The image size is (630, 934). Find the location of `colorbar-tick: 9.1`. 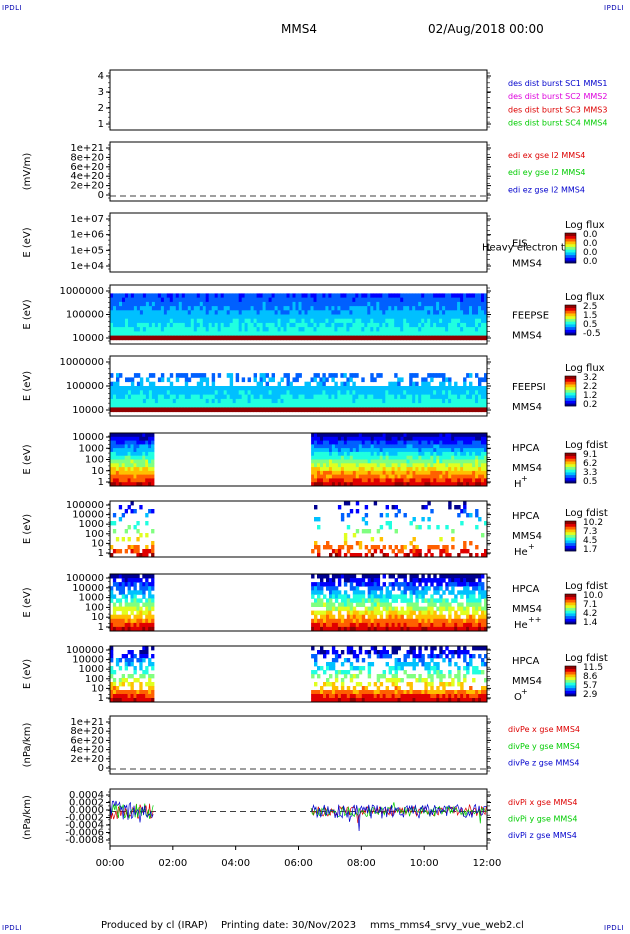

colorbar-tick: 9.1 is located at coordinates (590, 455).